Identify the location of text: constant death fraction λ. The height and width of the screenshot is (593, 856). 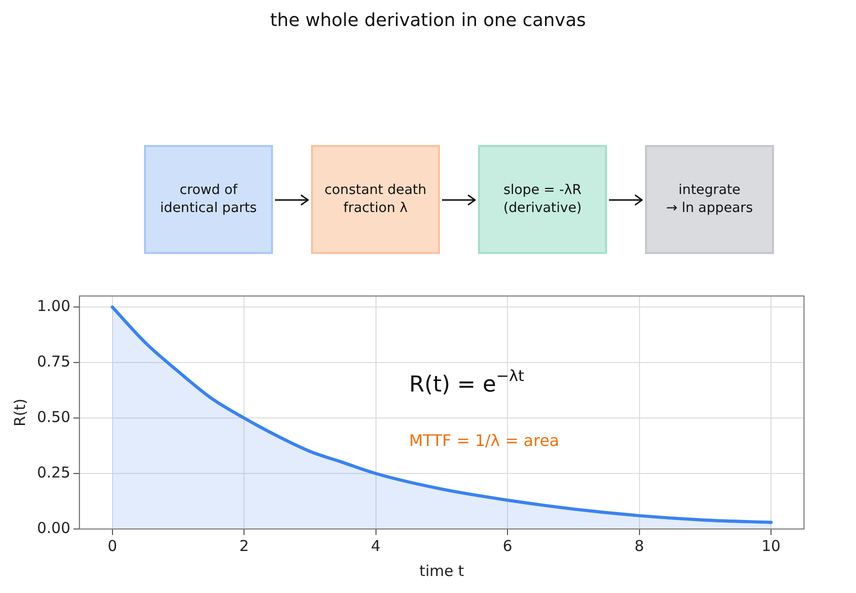
(375, 199).